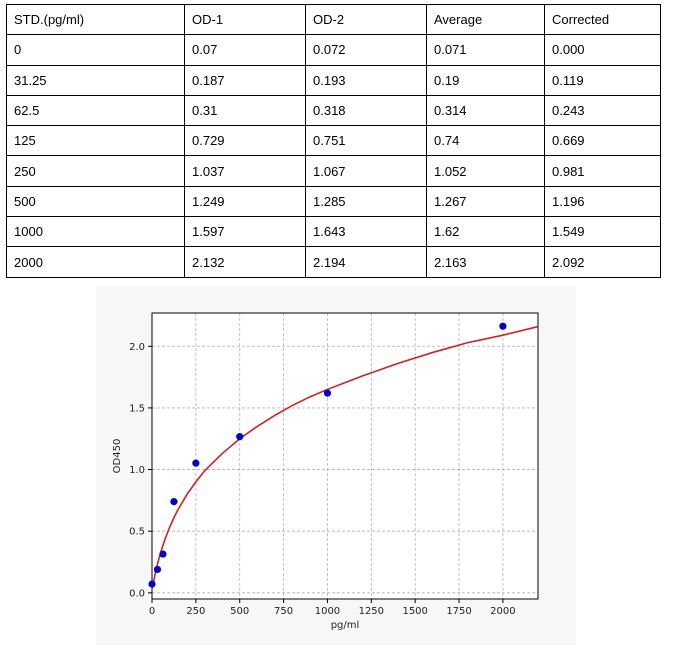  What do you see at coordinates (602, 262) in the screenshot?
I see `table-cell: 2.092` at bounding box center [602, 262].